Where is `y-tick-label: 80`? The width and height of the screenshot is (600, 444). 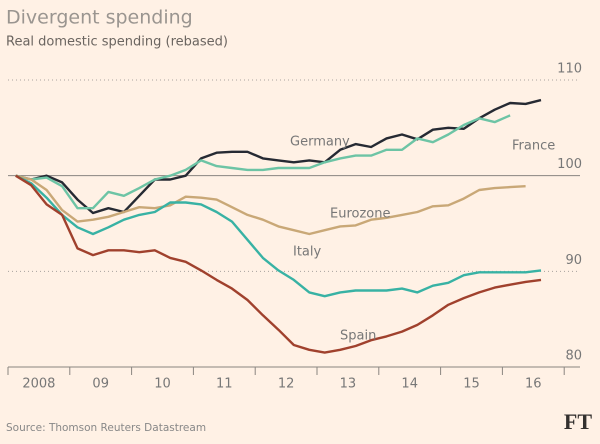 y-tick-label: 80 is located at coordinates (573, 356).